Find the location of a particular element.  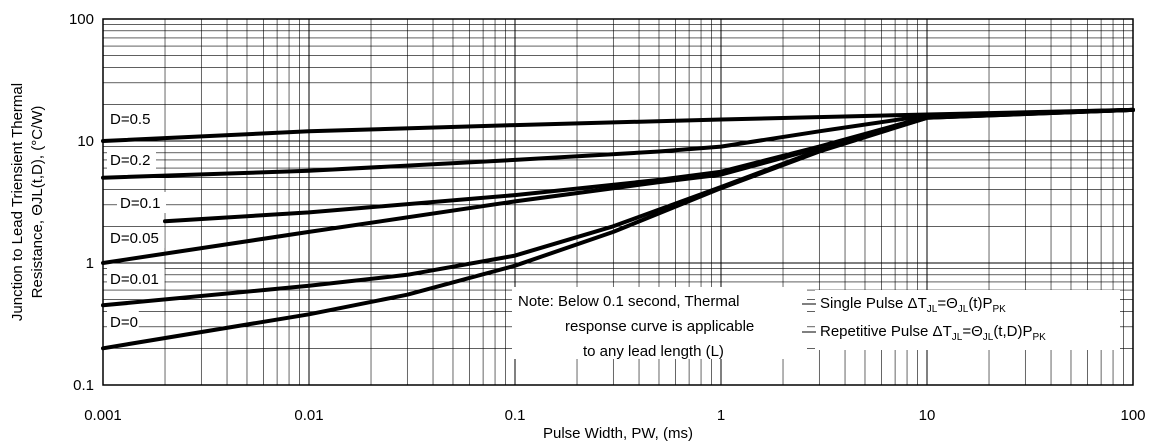

note-line-2: response curve is applicable is located at coordinates (659, 326).